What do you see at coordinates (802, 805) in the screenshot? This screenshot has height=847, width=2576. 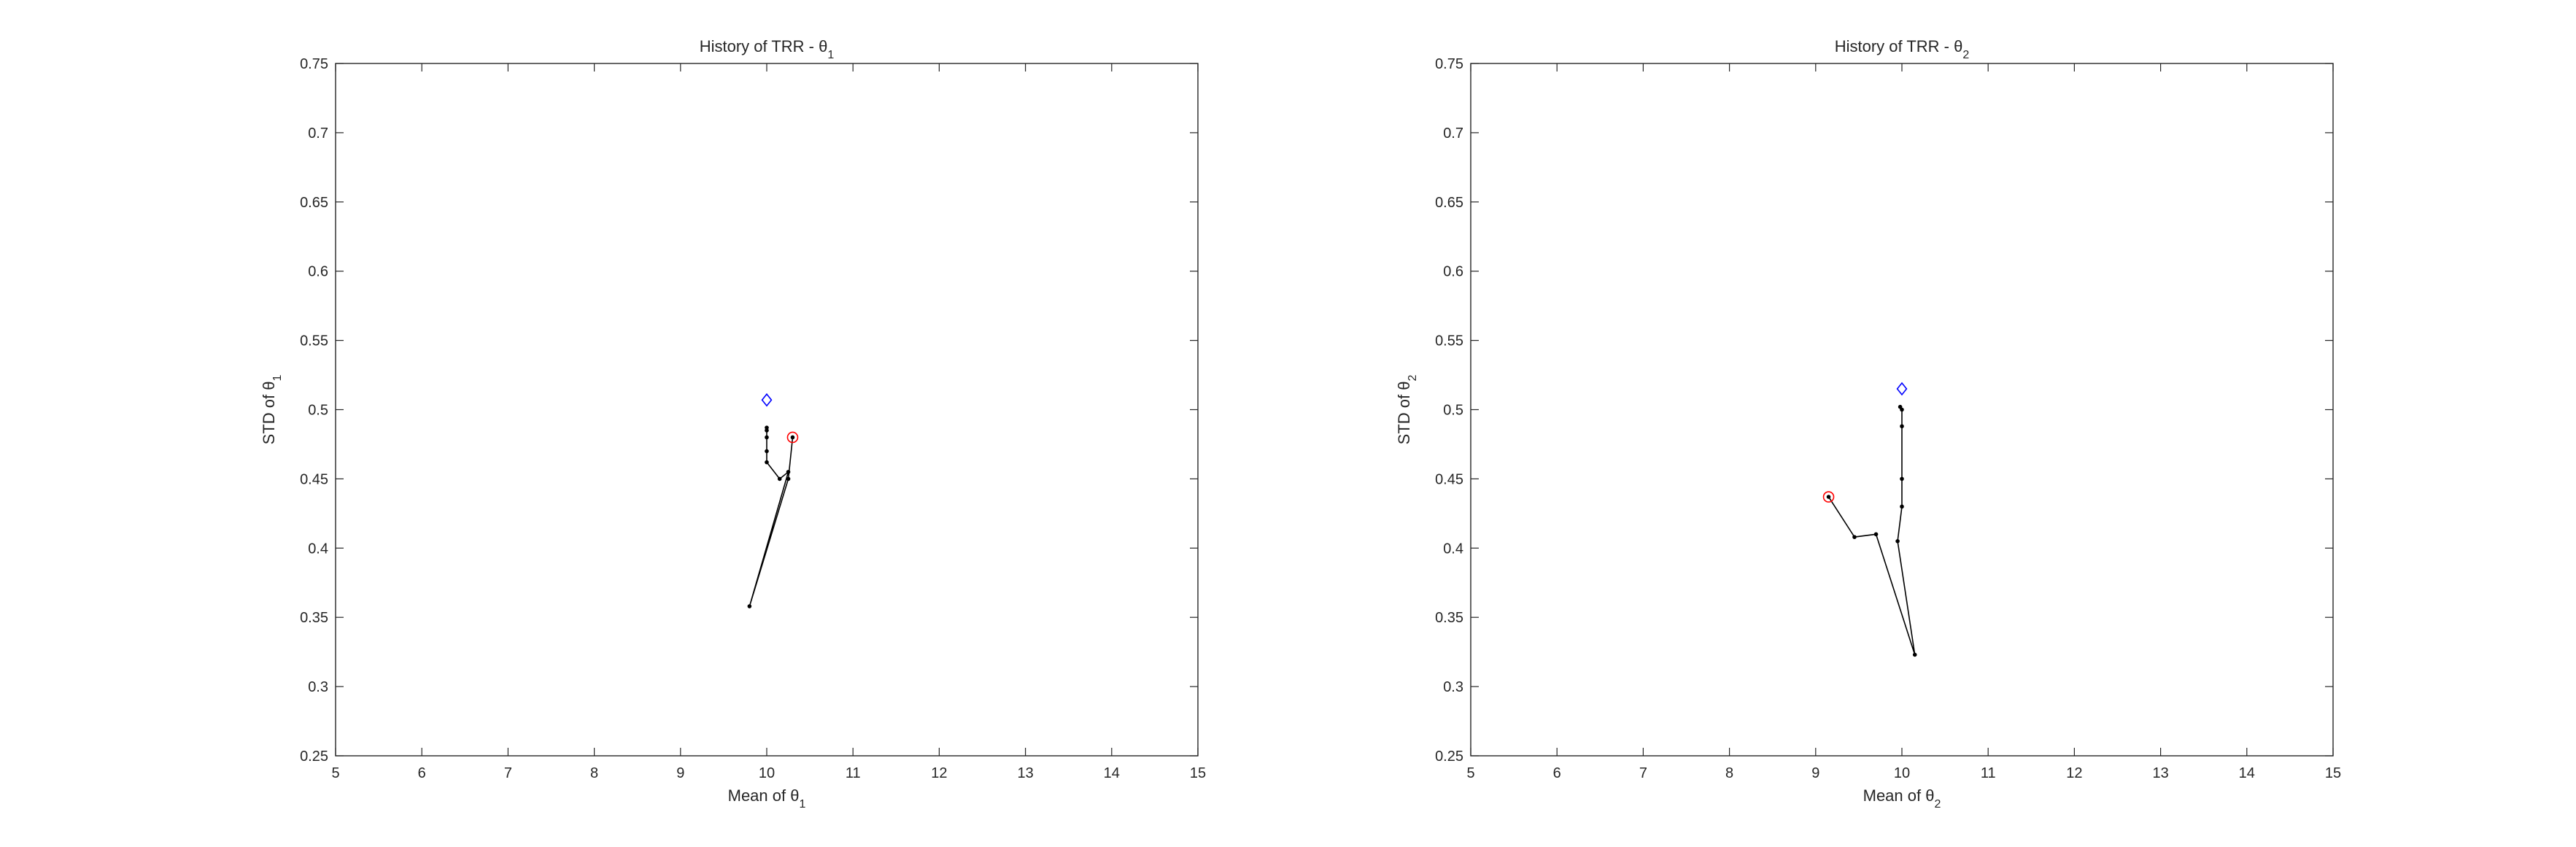 I see `x-axis-label-subscript: 1` at bounding box center [802, 805].